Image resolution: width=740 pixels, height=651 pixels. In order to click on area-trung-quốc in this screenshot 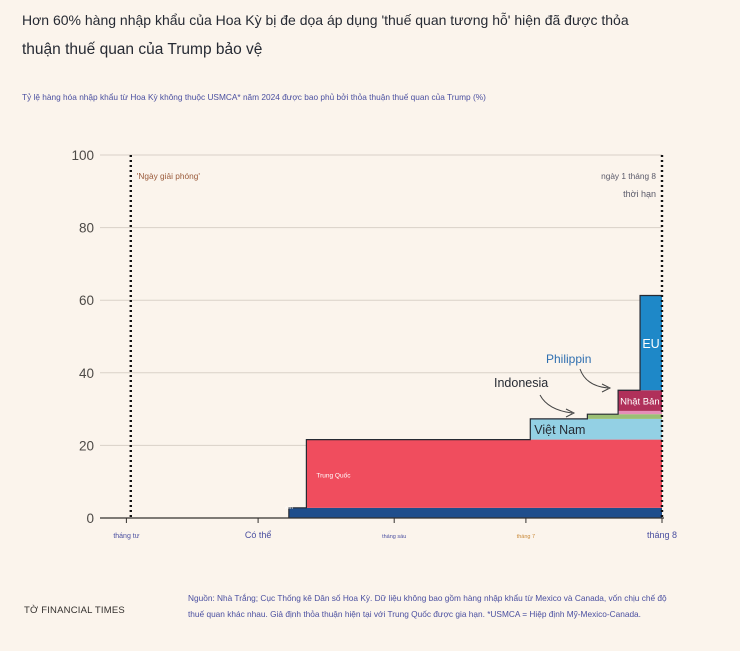, I will do `click(484, 473)`.